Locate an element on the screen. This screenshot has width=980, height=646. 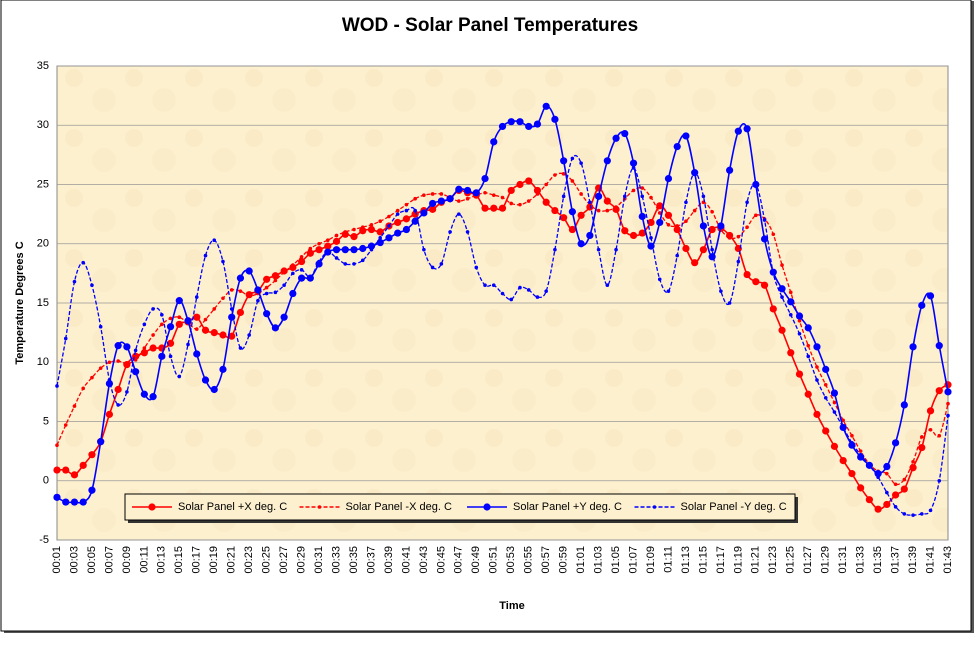
x-tick-label: 01:23 is located at coordinates (773, 560).